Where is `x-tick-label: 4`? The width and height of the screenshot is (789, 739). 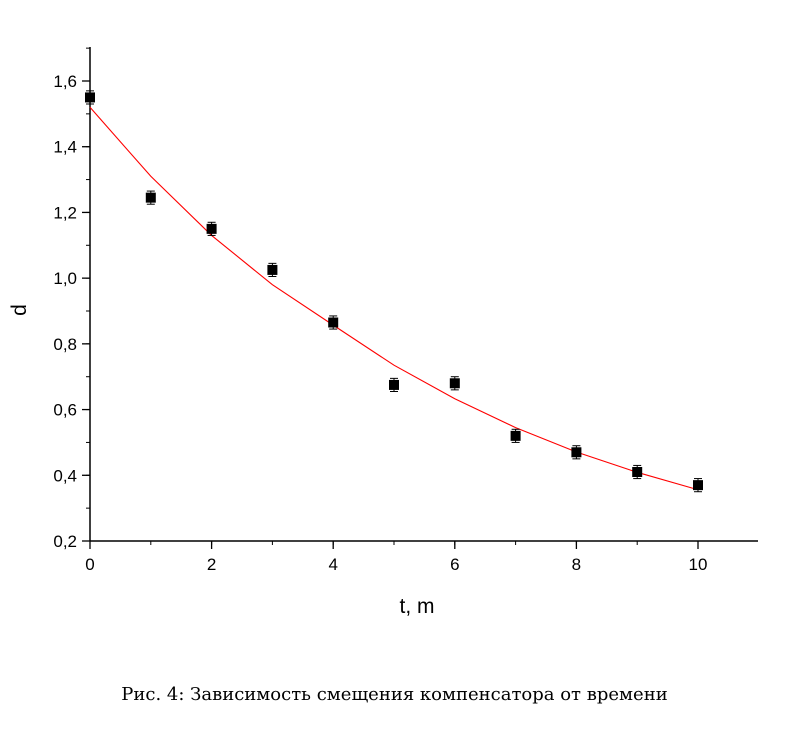 x-tick-label: 4 is located at coordinates (332, 564).